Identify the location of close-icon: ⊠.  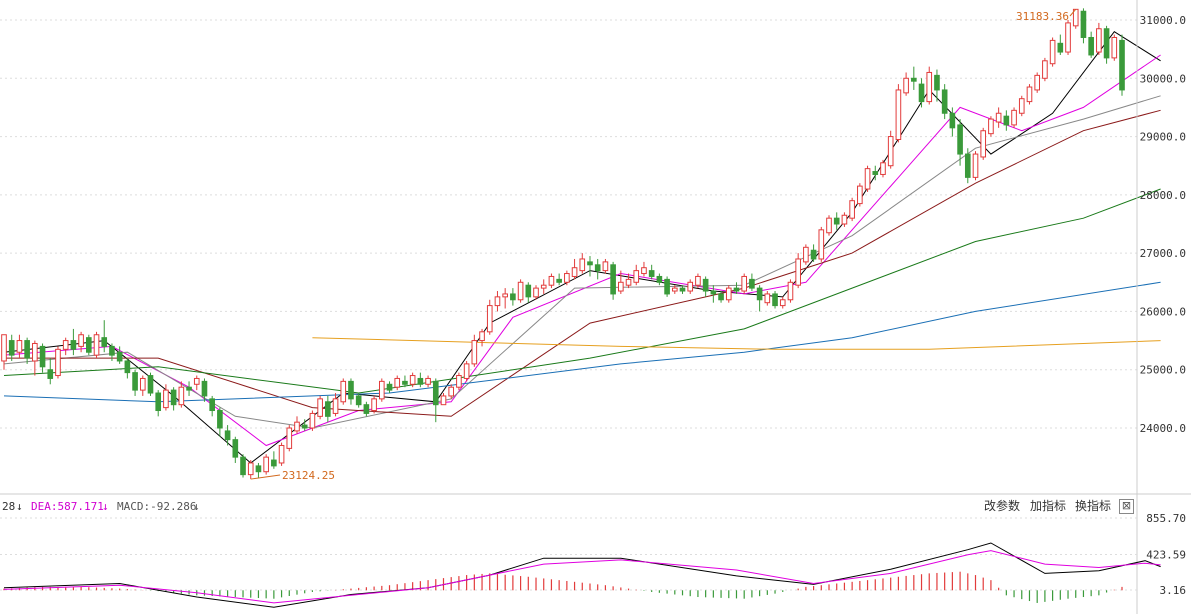
(1126, 506).